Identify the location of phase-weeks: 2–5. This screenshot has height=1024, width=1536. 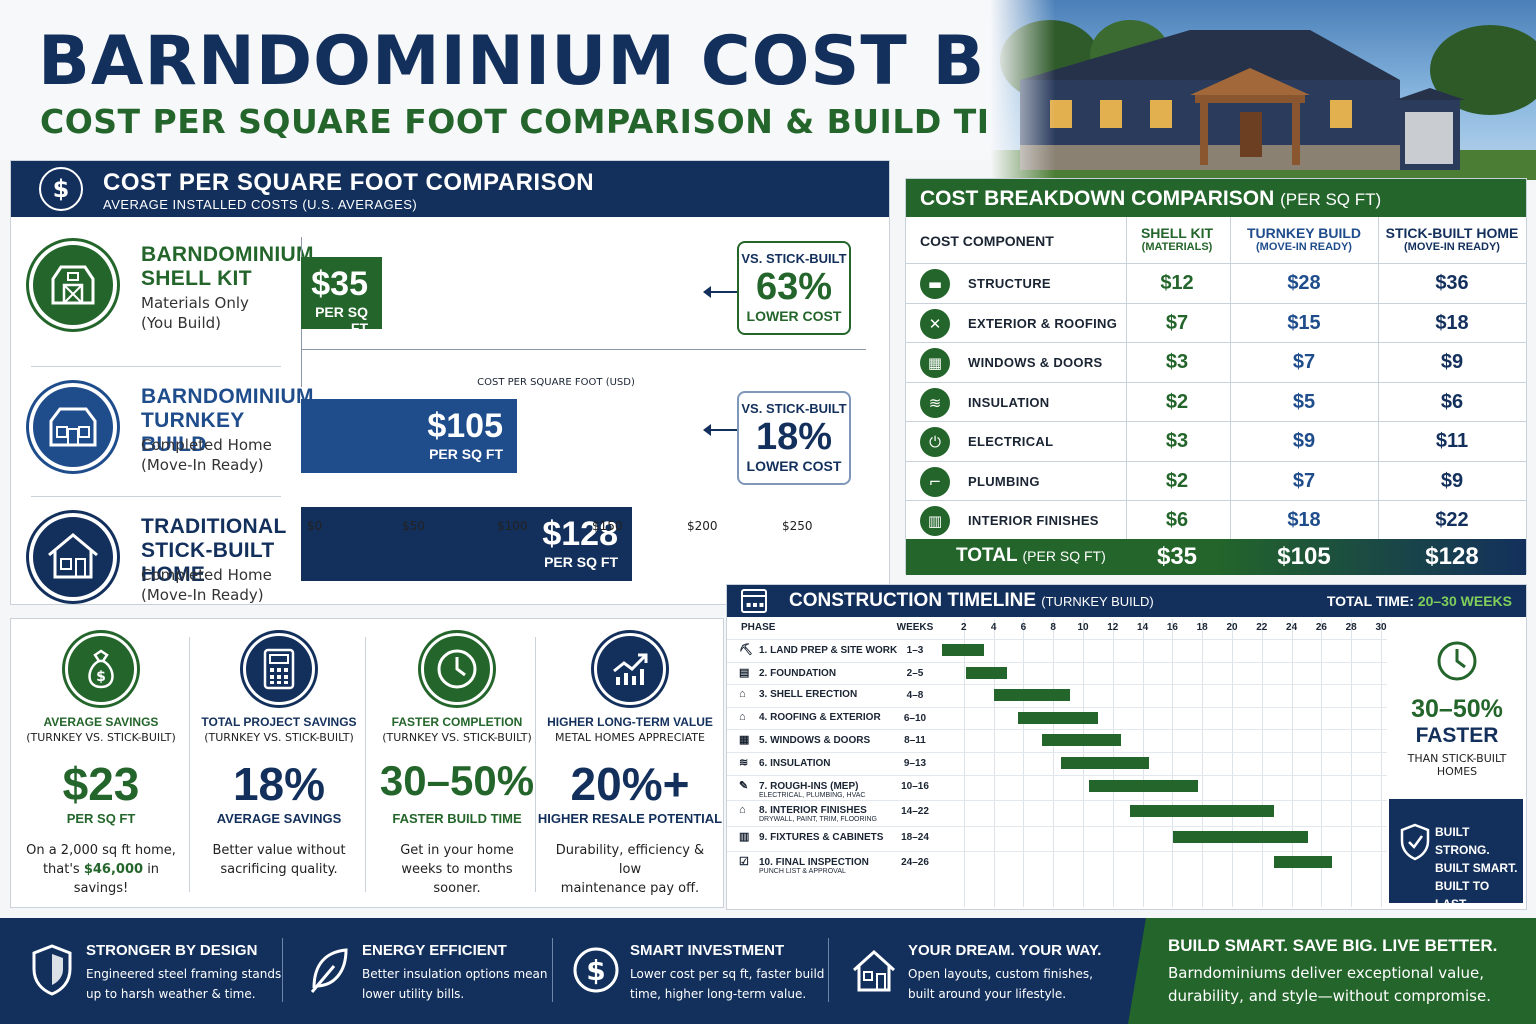
(915, 673).